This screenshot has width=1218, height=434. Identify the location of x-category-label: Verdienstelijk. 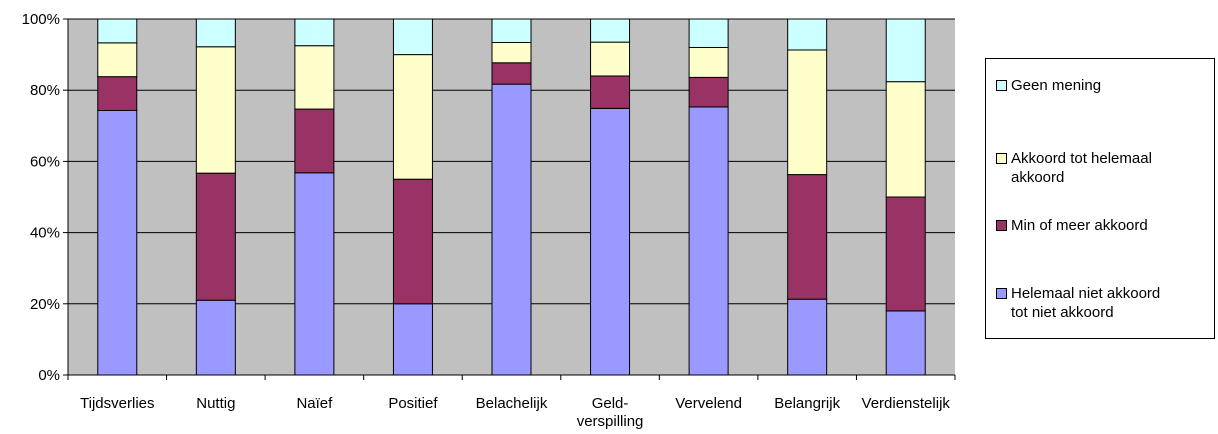
(906, 403).